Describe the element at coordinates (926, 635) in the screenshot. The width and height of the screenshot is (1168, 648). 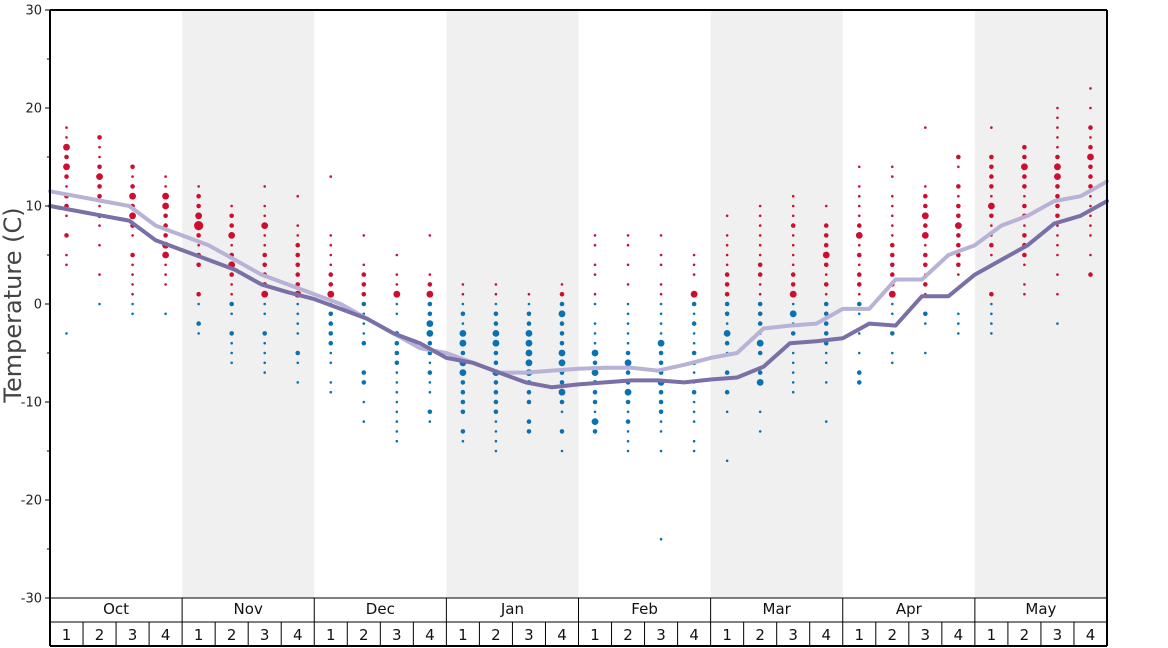
I see `week-label: 3` at that location.